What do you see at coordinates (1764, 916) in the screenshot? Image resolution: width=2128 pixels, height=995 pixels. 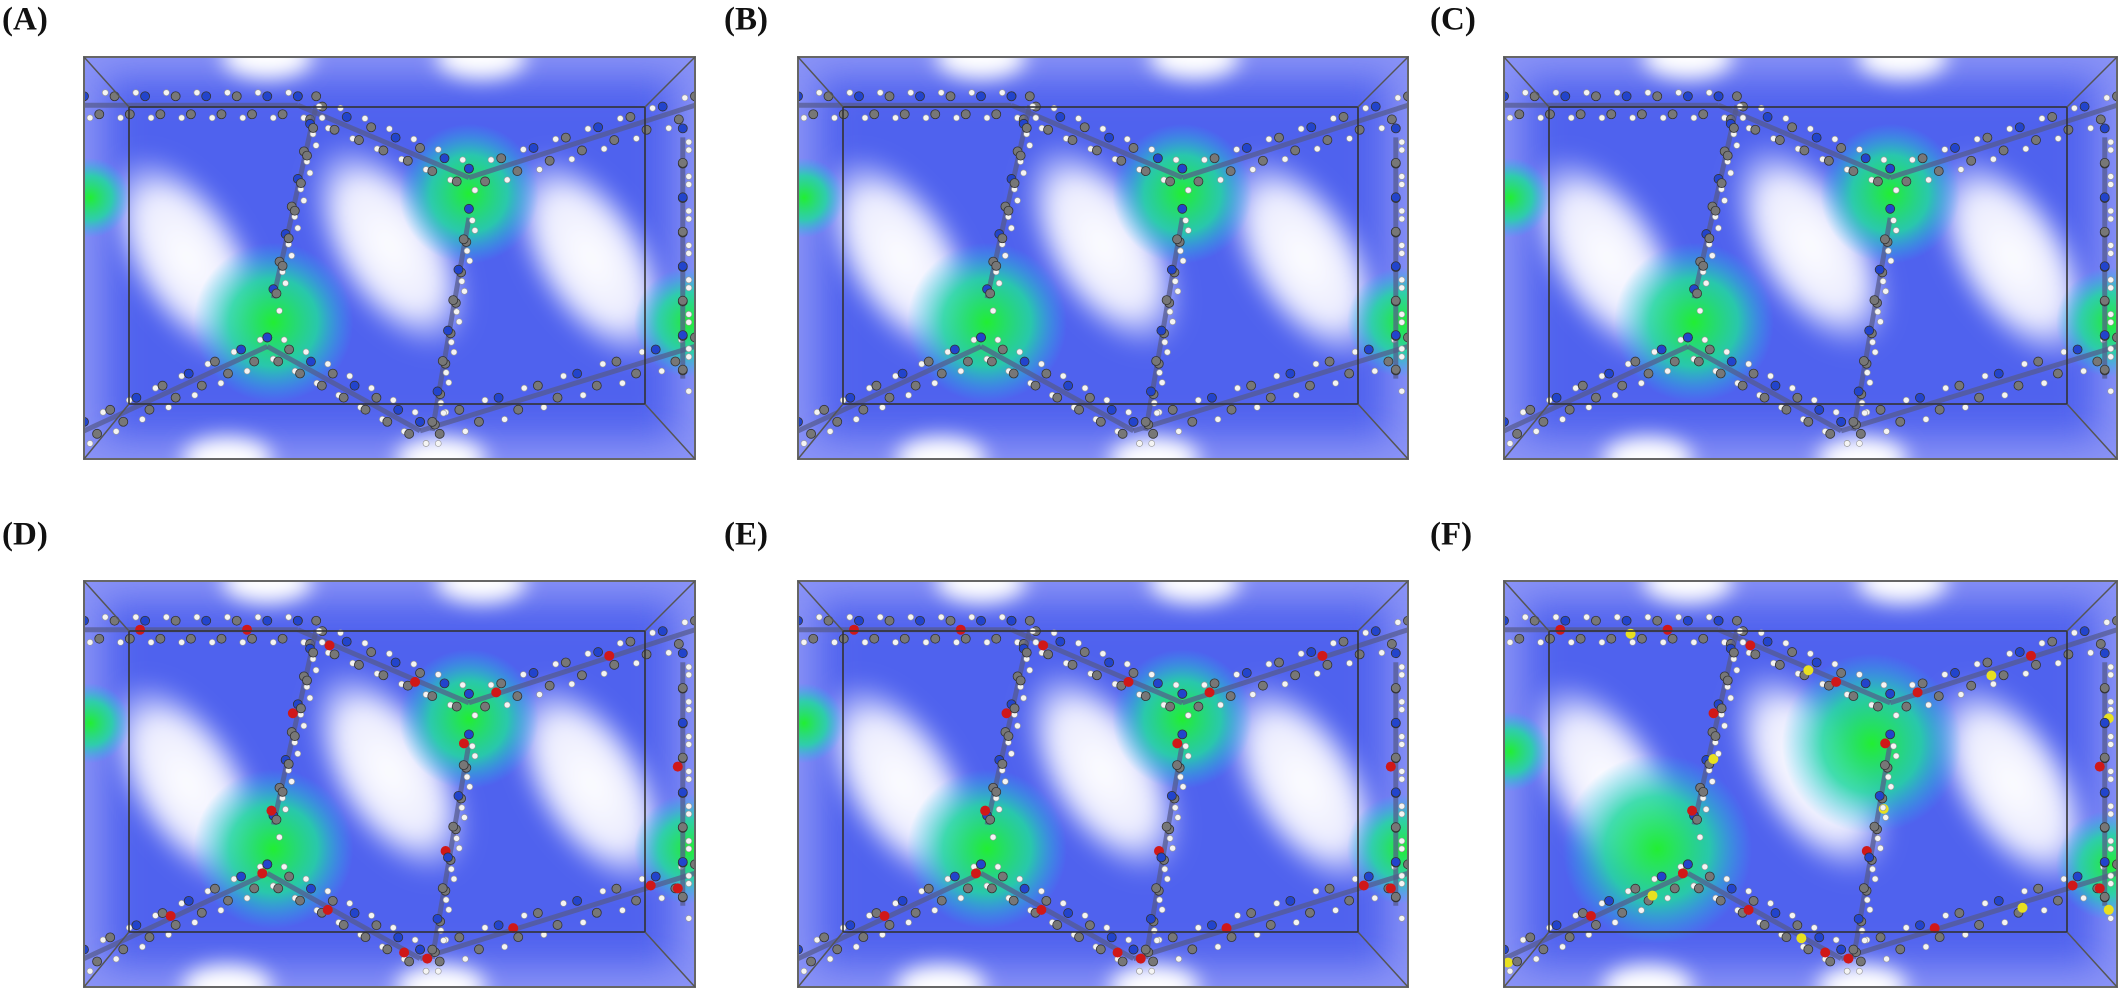 I see `framework-bond` at bounding box center [1764, 916].